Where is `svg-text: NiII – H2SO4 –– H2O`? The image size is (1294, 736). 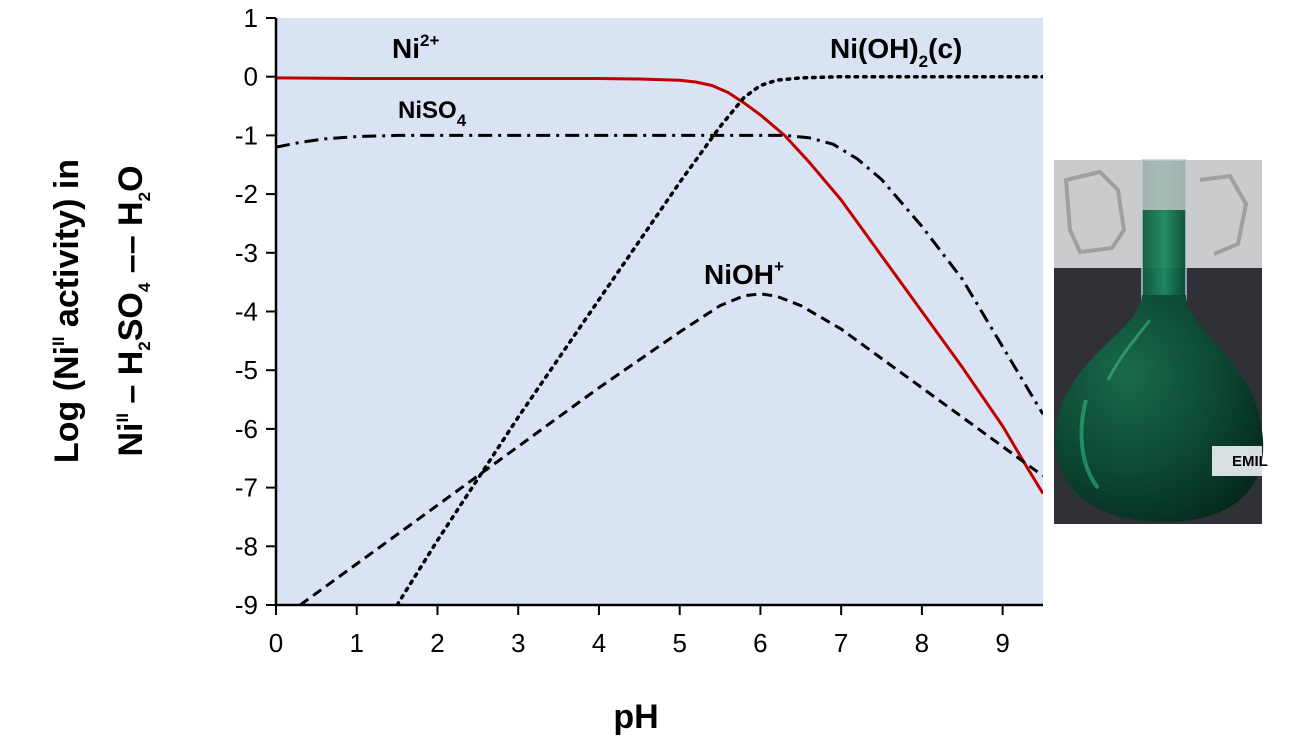 svg-text: NiII – H2SO4 –– H2O is located at coordinates (133, 310).